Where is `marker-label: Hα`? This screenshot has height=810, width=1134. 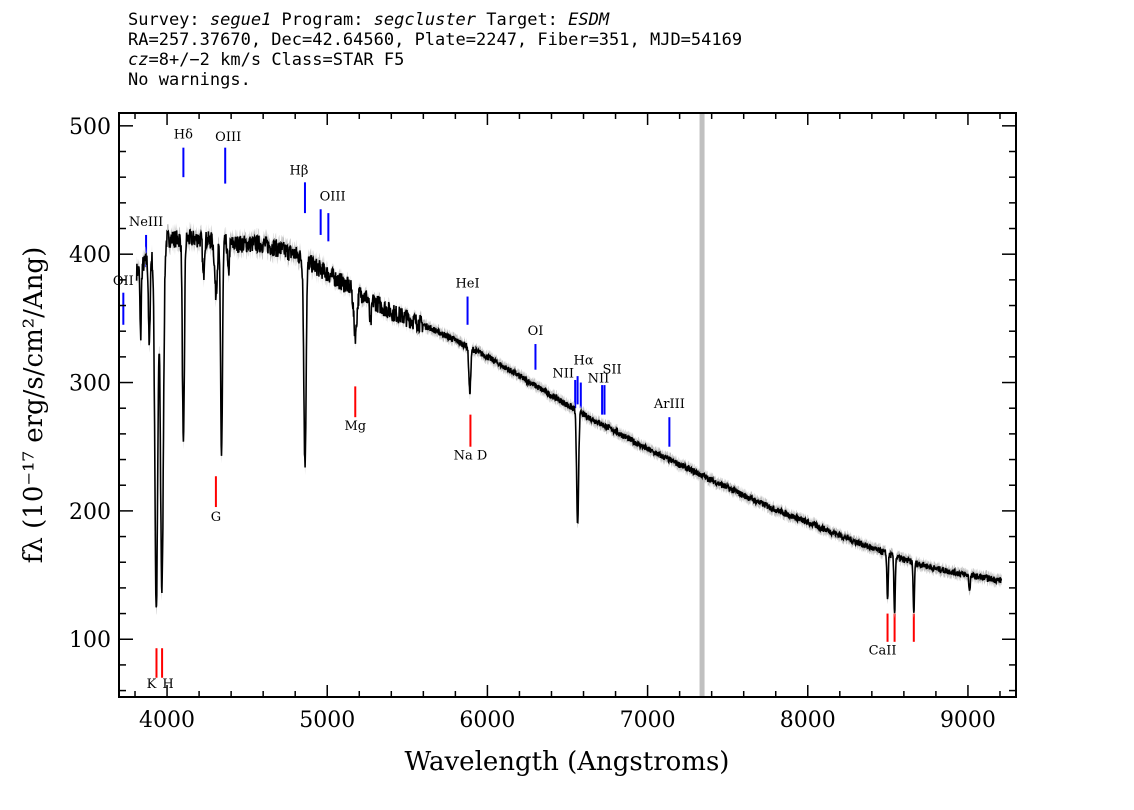 marker-label: Hα is located at coordinates (584, 361).